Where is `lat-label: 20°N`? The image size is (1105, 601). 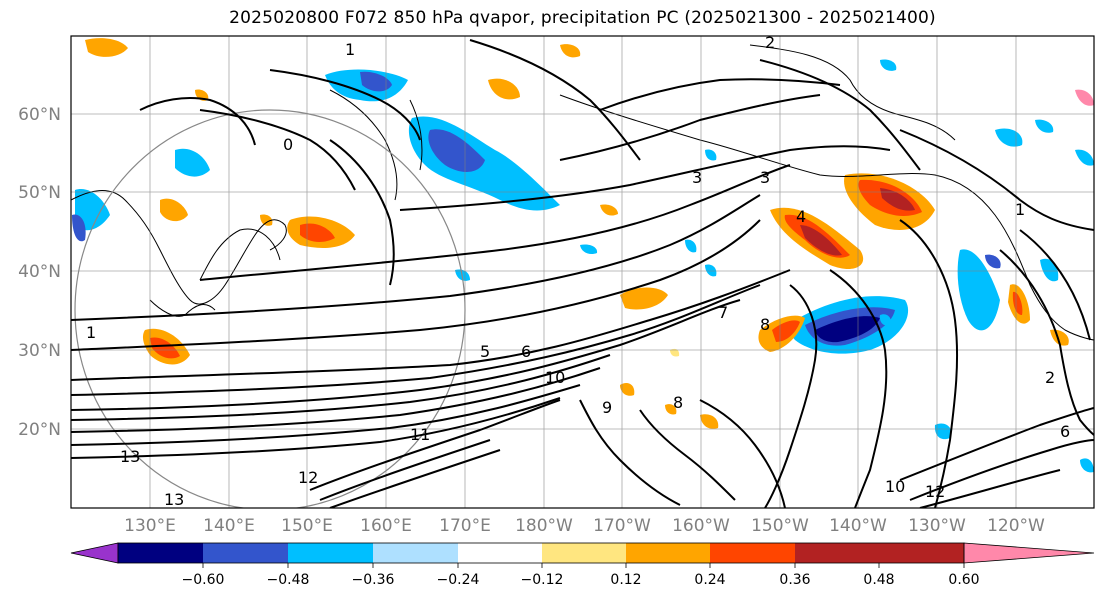 lat-label: 20°N is located at coordinates (39, 430).